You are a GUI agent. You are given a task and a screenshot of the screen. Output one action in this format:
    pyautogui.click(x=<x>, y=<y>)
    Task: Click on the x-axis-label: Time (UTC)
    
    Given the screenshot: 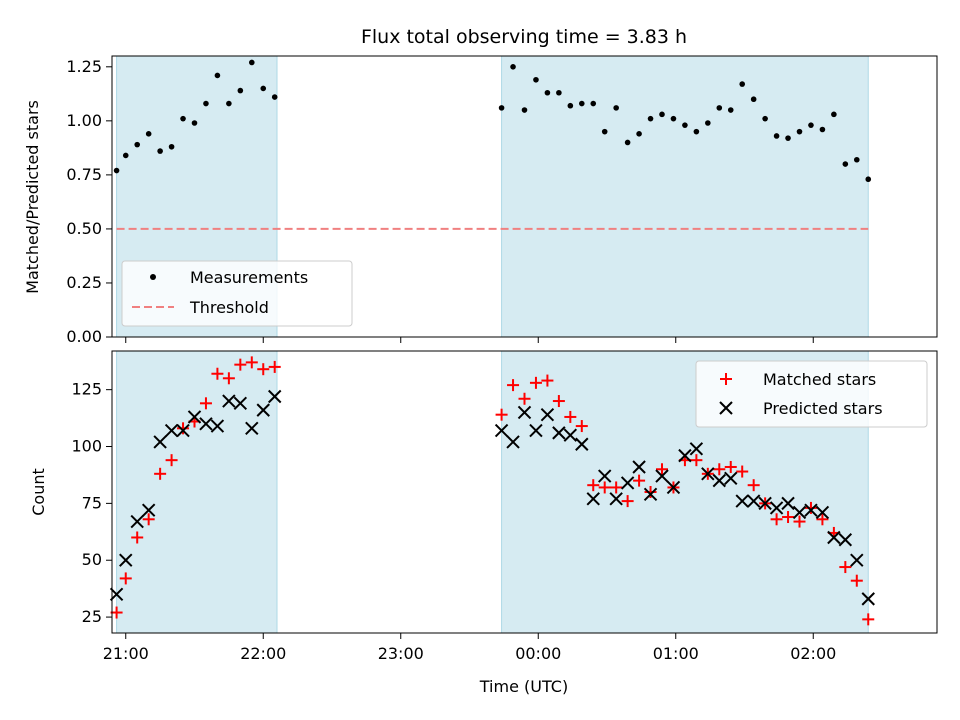 What is the action you would take?
    pyautogui.click(x=523, y=686)
    